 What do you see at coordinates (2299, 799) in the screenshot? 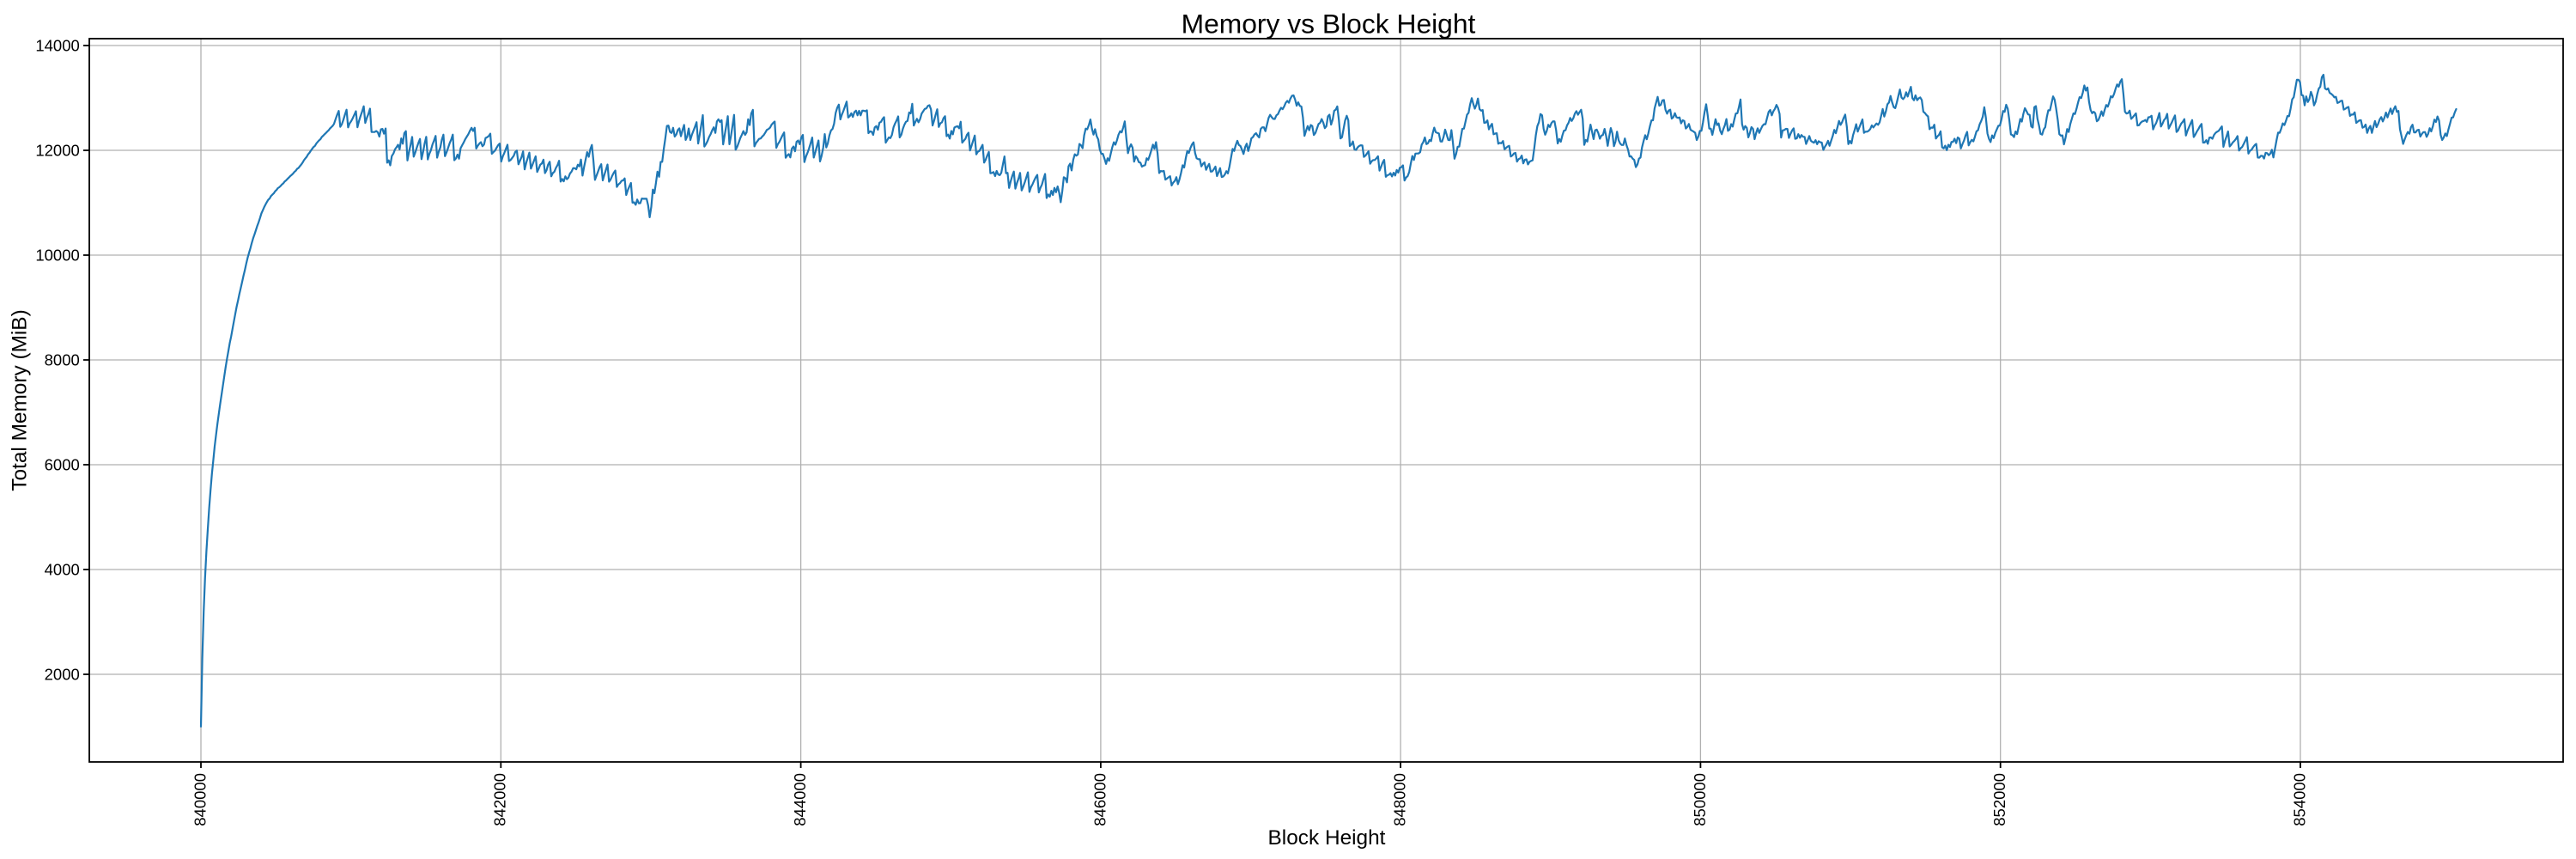
I see `svg-text: 854000` at bounding box center [2299, 799].